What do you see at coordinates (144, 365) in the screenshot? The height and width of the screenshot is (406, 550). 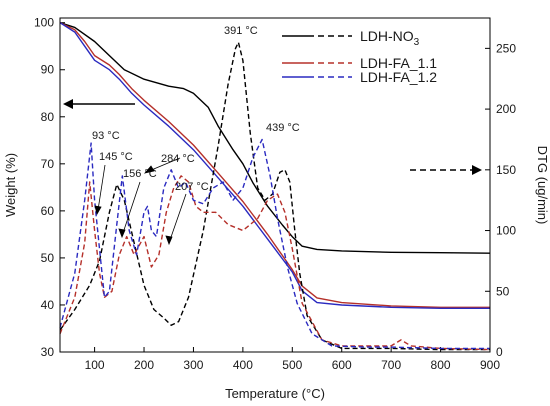 I see `x-tick-label: 200` at bounding box center [144, 365].